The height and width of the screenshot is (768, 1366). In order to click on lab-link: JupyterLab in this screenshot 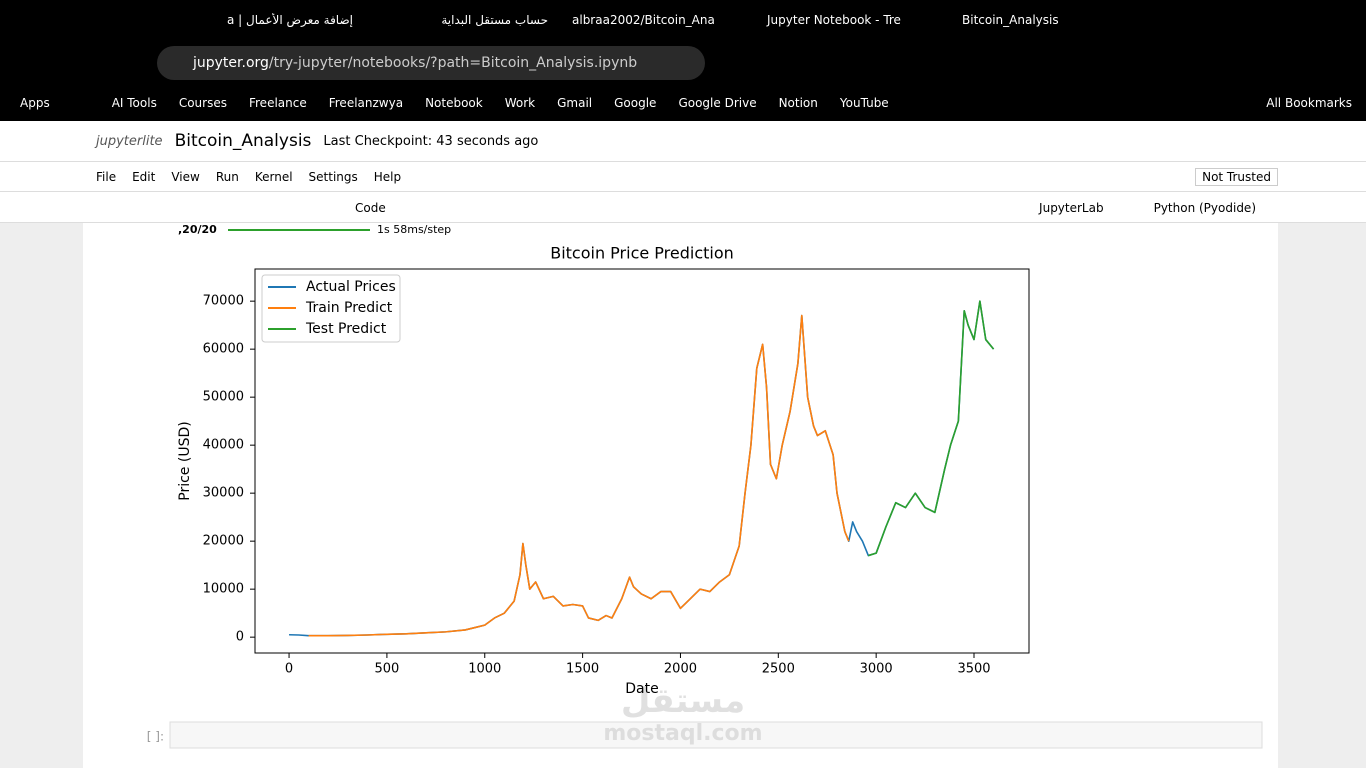, I will do `click(1071, 207)`.